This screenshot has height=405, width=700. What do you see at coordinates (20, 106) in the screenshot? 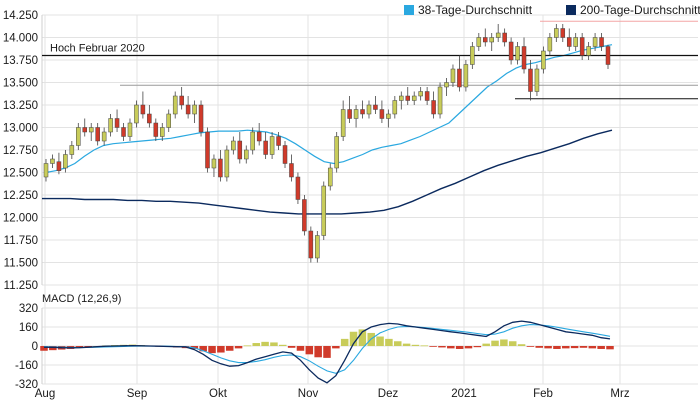
I see `price-tick-label: 13.250` at bounding box center [20, 106].